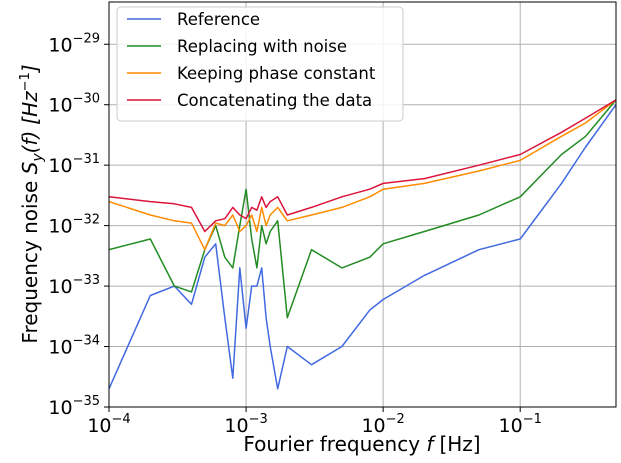 Image resolution: width=621 pixels, height=463 pixels. Describe the element at coordinates (74, 225) in the screenshot. I see `y-tick-label: 10−32` at that location.